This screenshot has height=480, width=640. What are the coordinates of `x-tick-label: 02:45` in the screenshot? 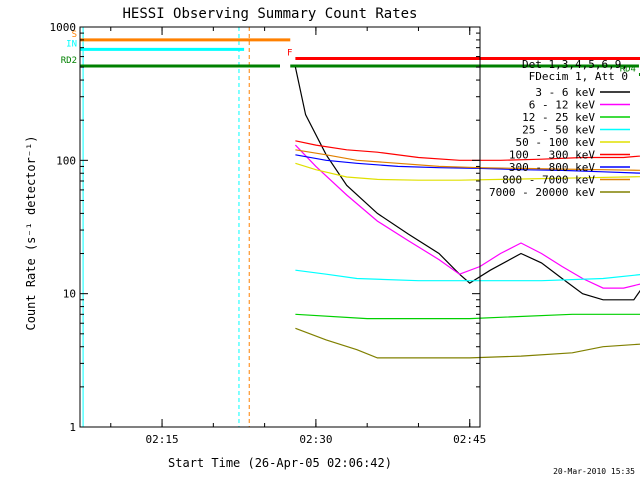 It's located at (469, 439).